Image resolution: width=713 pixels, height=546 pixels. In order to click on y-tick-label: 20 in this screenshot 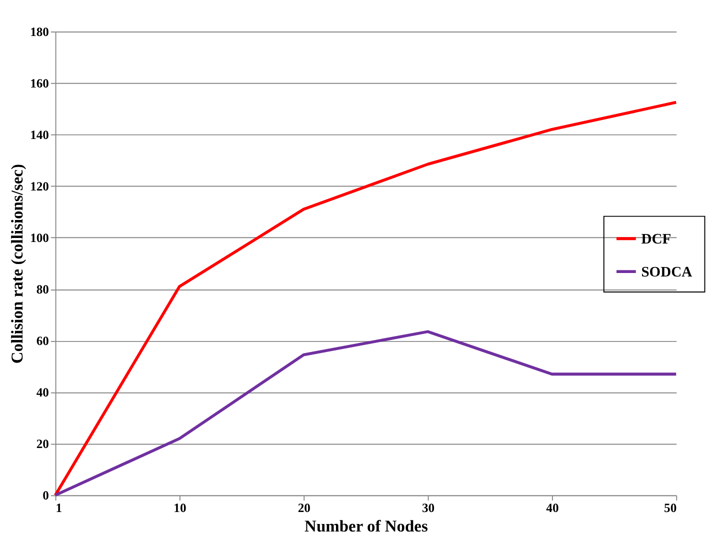, I will do `click(42, 444)`.